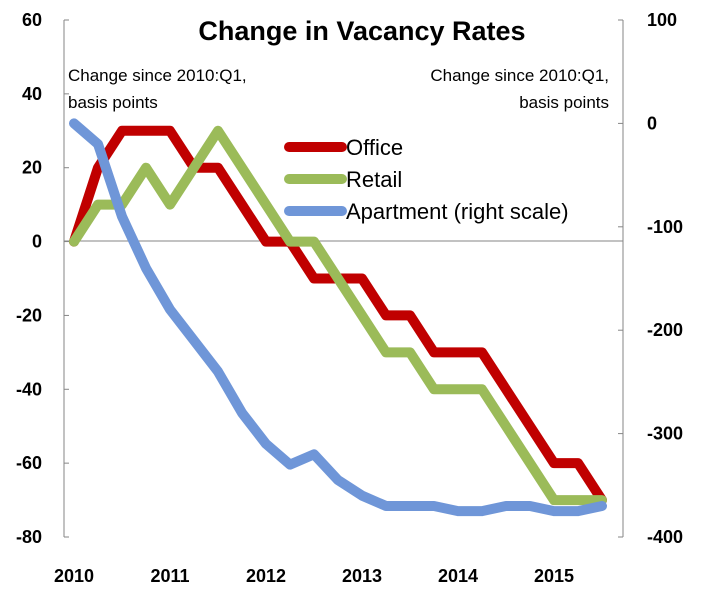 This screenshot has width=720, height=601. Describe the element at coordinates (32, 20) in the screenshot. I see `left-tick-label: 60` at that location.